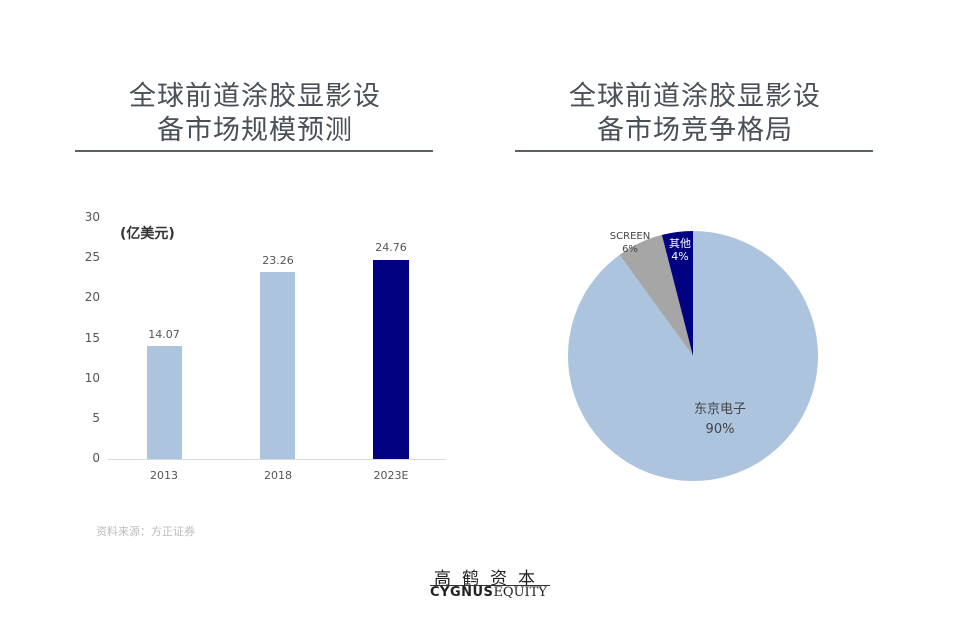 Image resolution: width=960 pixels, height=625 pixels. Describe the element at coordinates (96, 418) in the screenshot. I see `y-tick-5: 5` at that location.